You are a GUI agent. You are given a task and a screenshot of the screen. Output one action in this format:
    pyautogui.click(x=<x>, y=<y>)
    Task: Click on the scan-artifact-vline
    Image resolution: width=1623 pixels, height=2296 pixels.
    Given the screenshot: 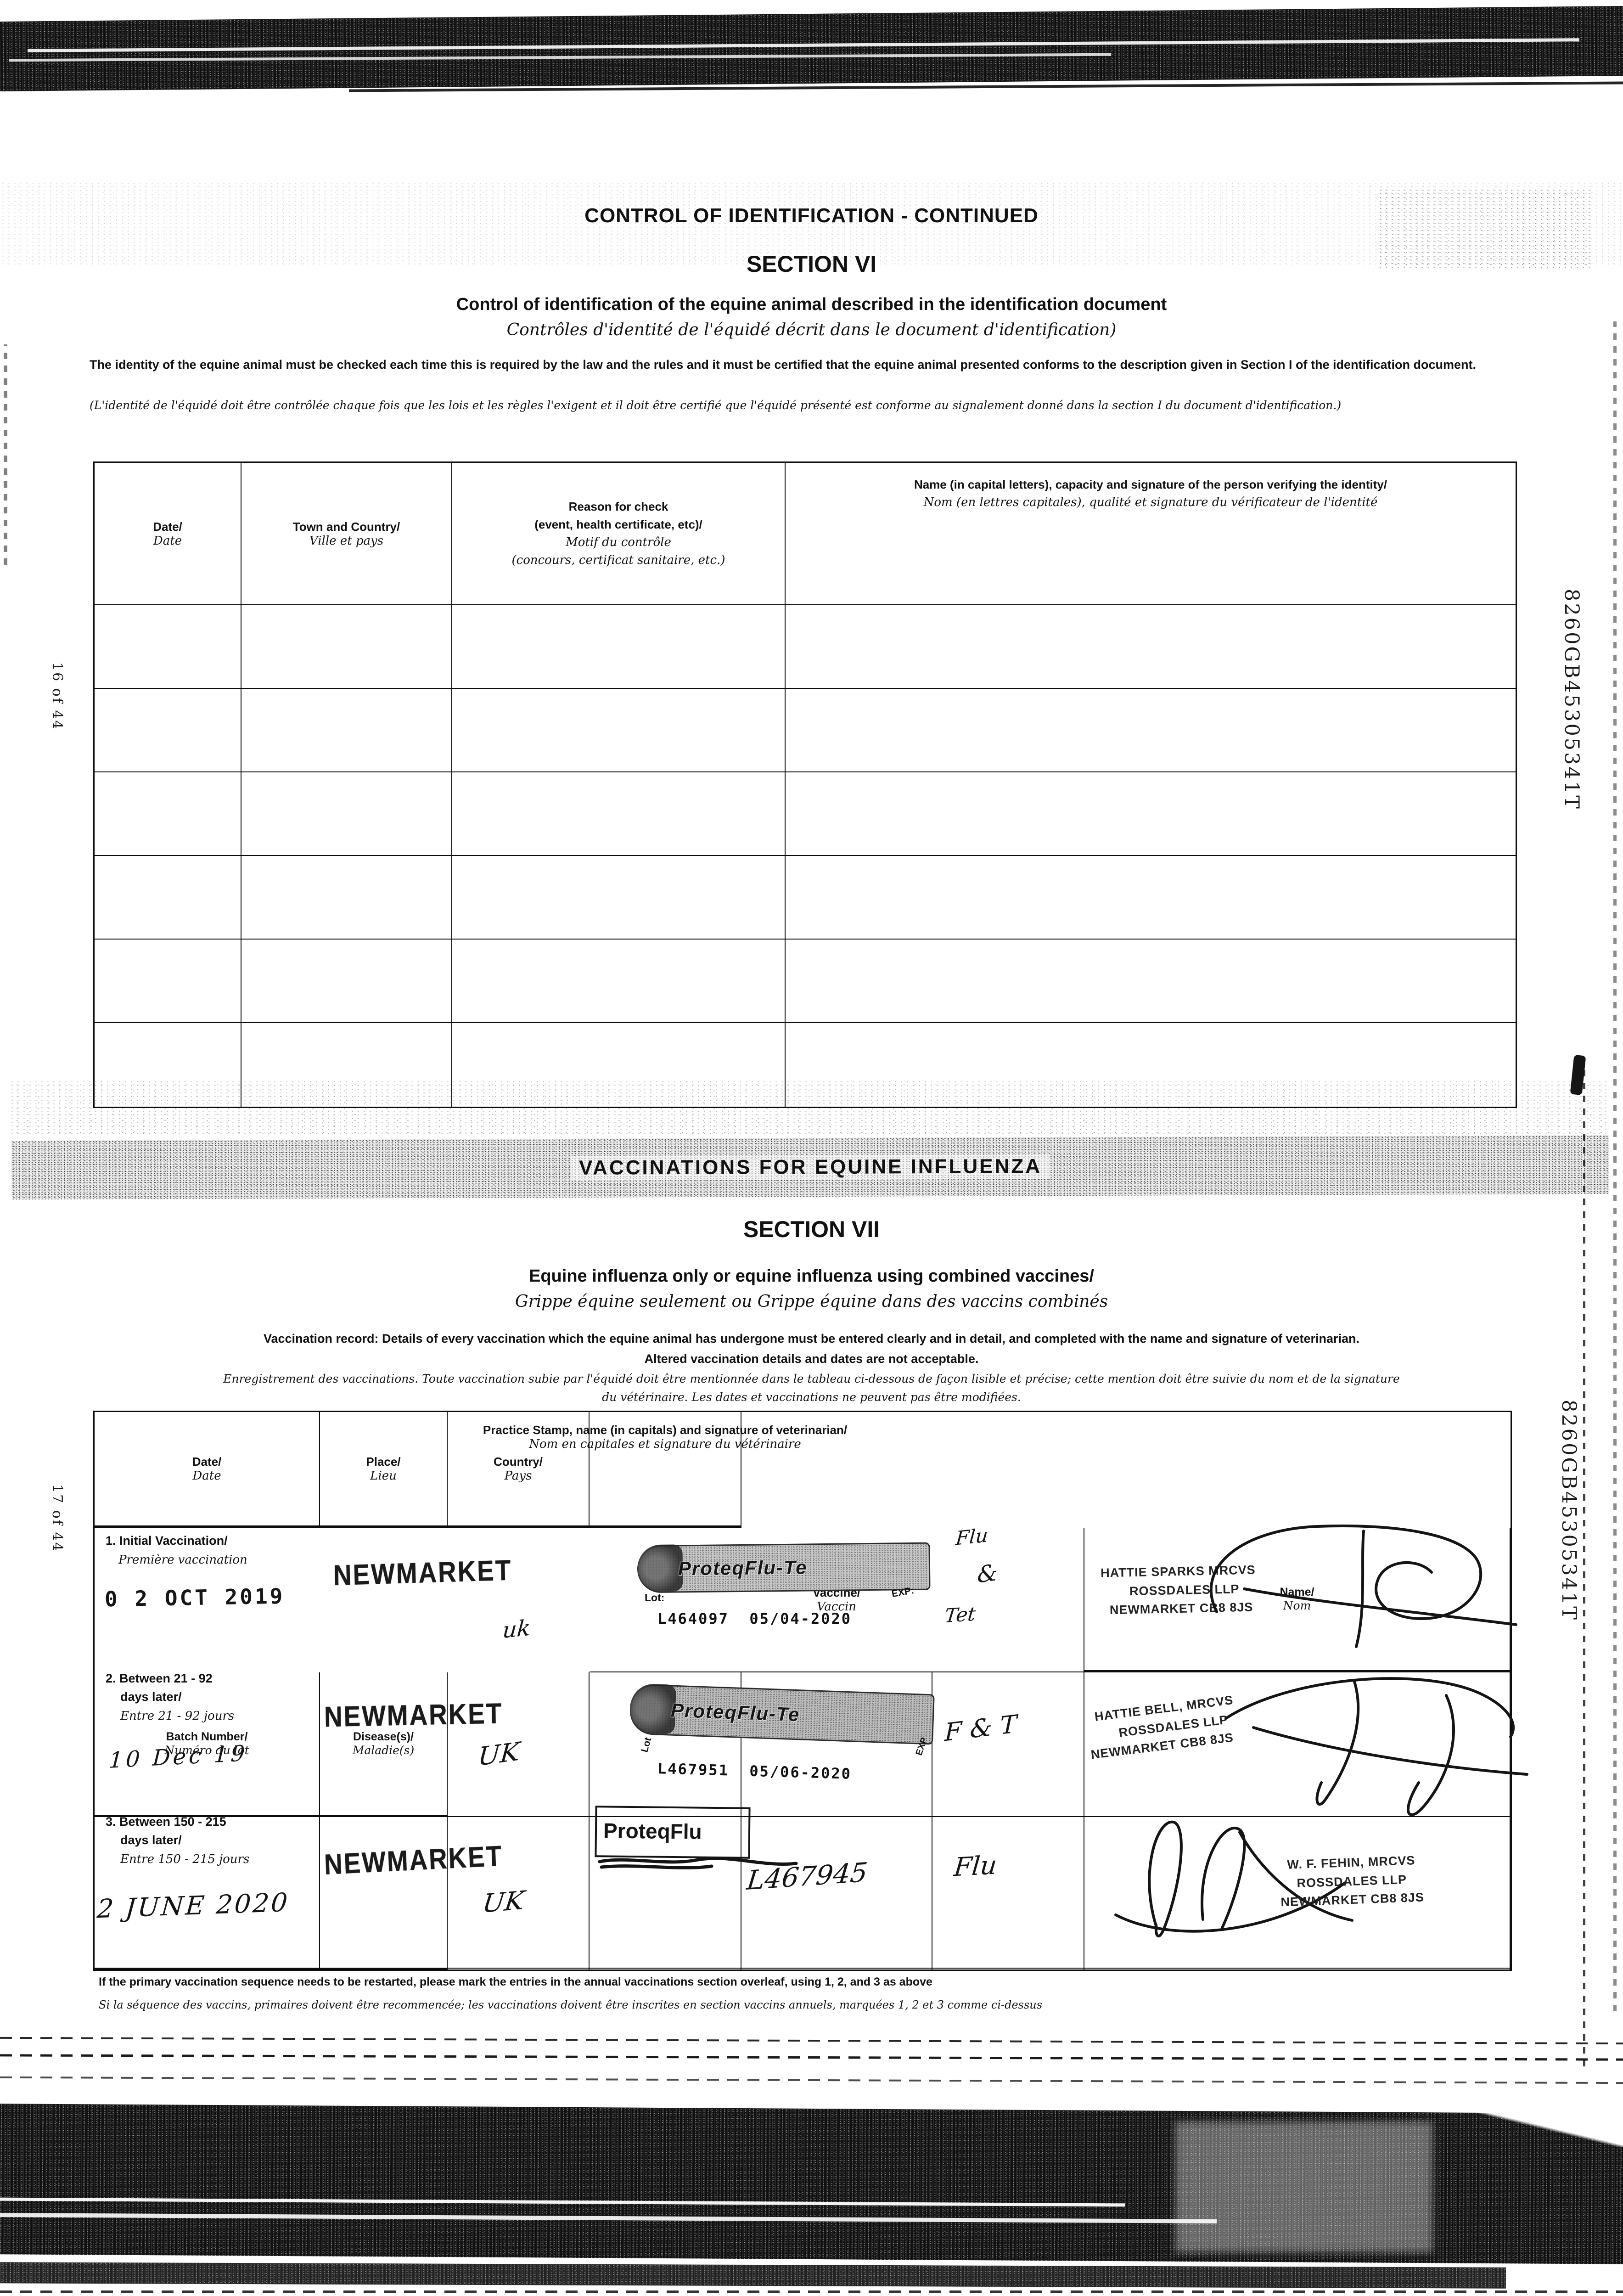 What is the action you would take?
    pyautogui.click(x=1584, y=1559)
    